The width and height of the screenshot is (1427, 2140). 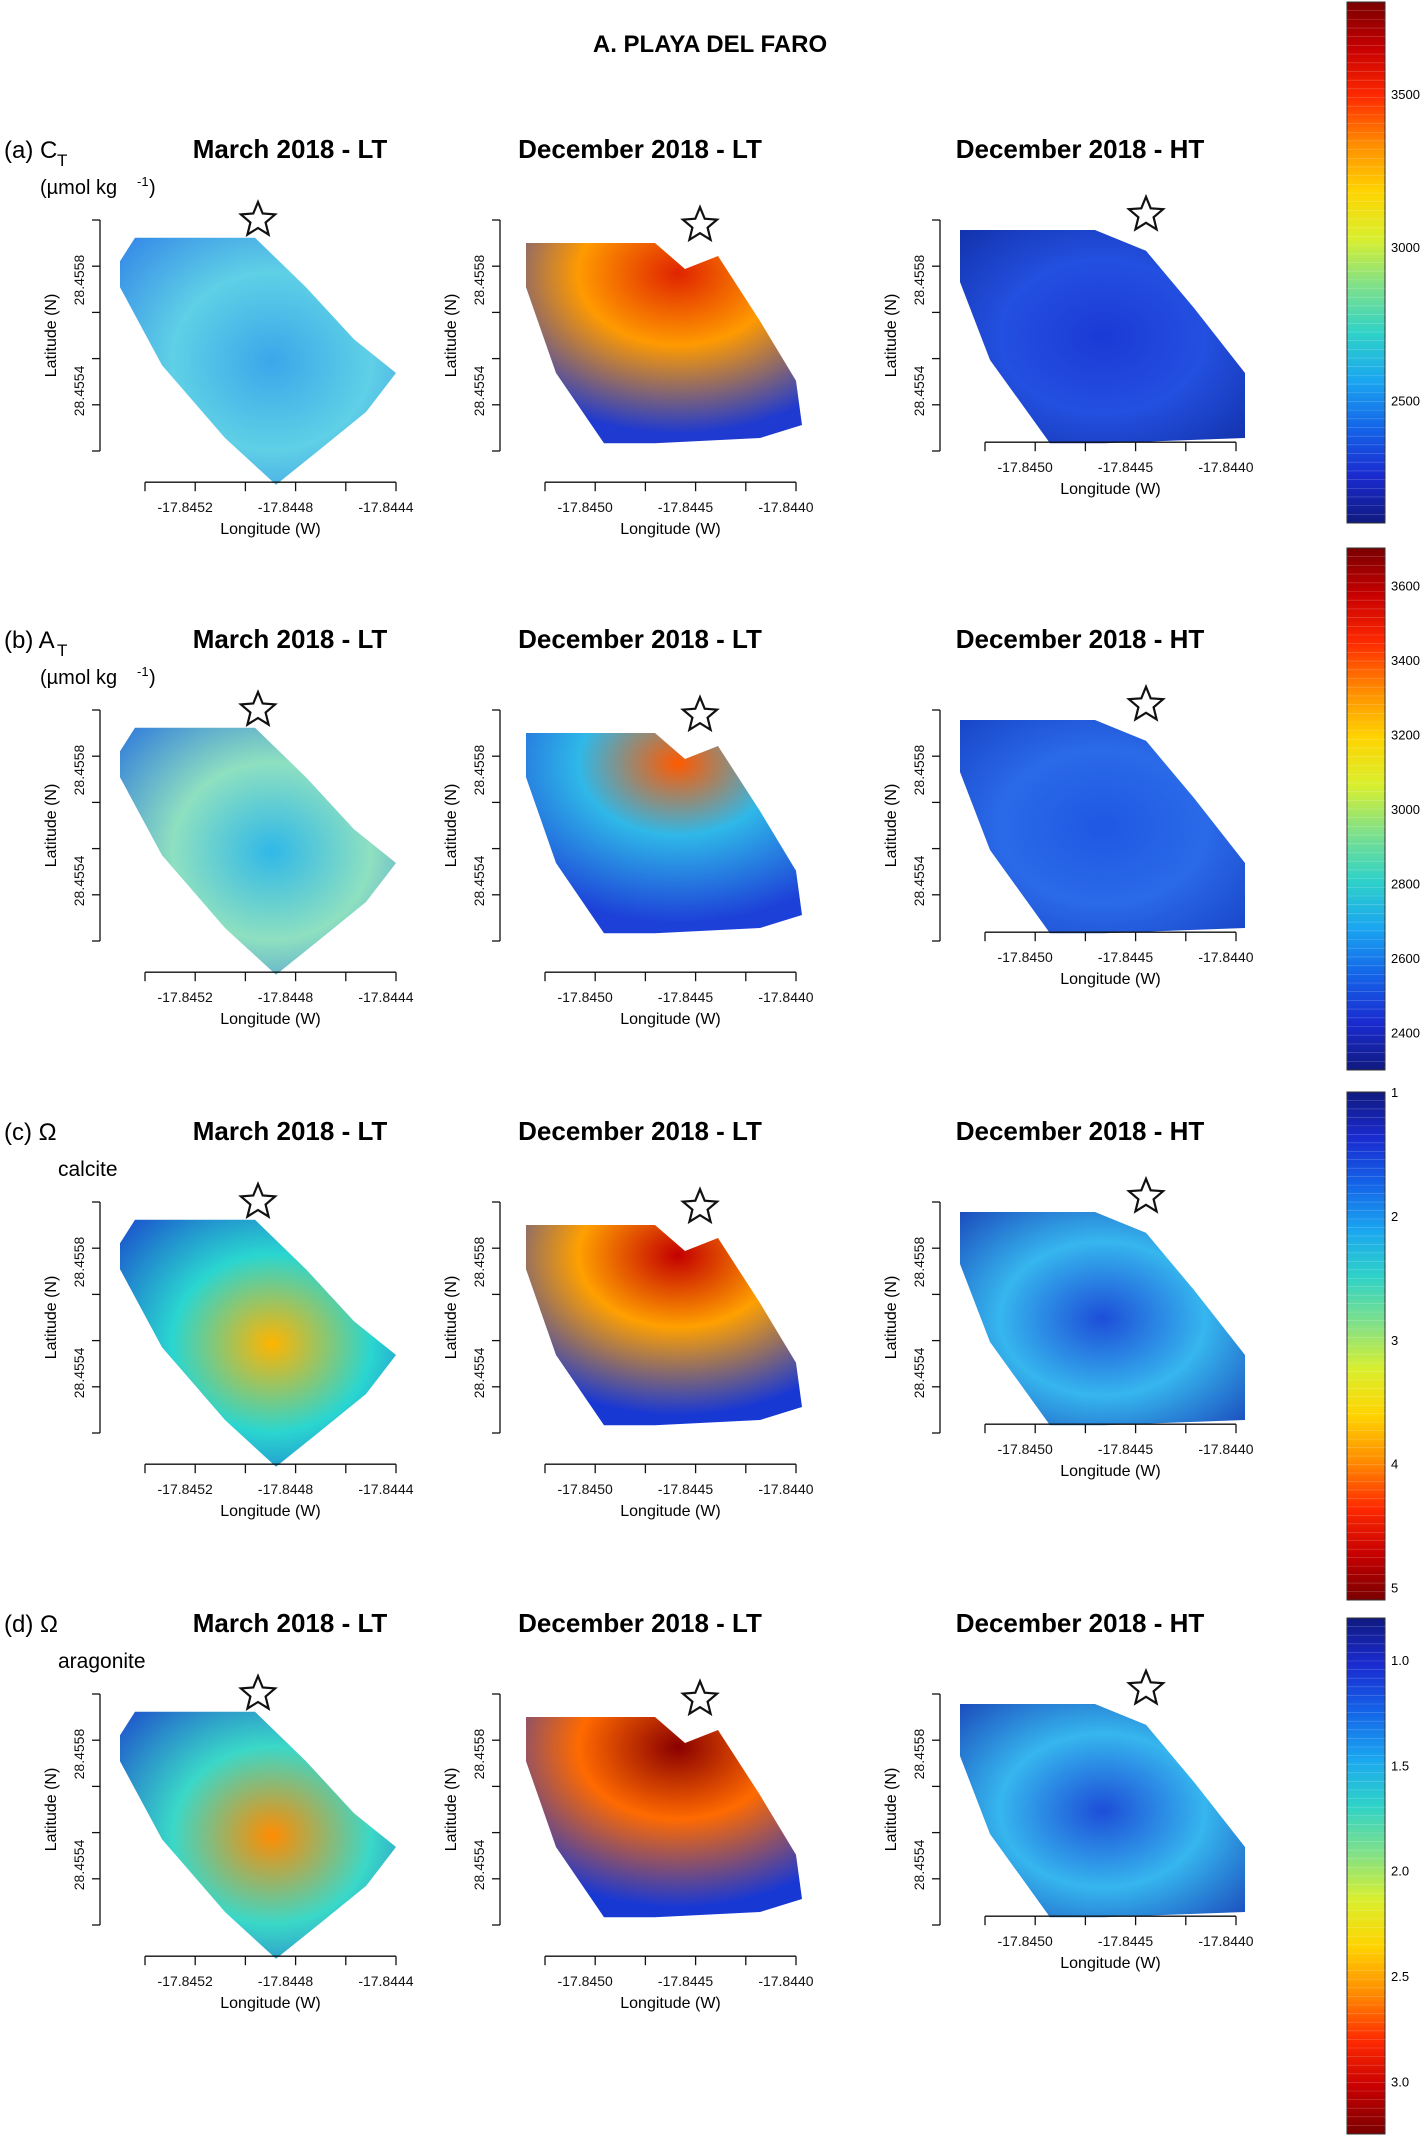 I want to click on colorbar-tick-label: 1, so click(x=1394, y=1092).